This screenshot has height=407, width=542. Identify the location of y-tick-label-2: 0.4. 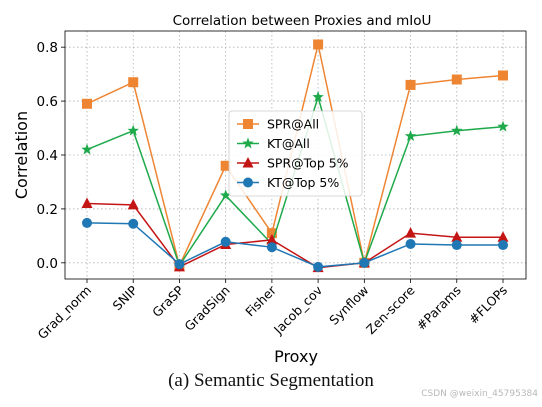
(47, 156).